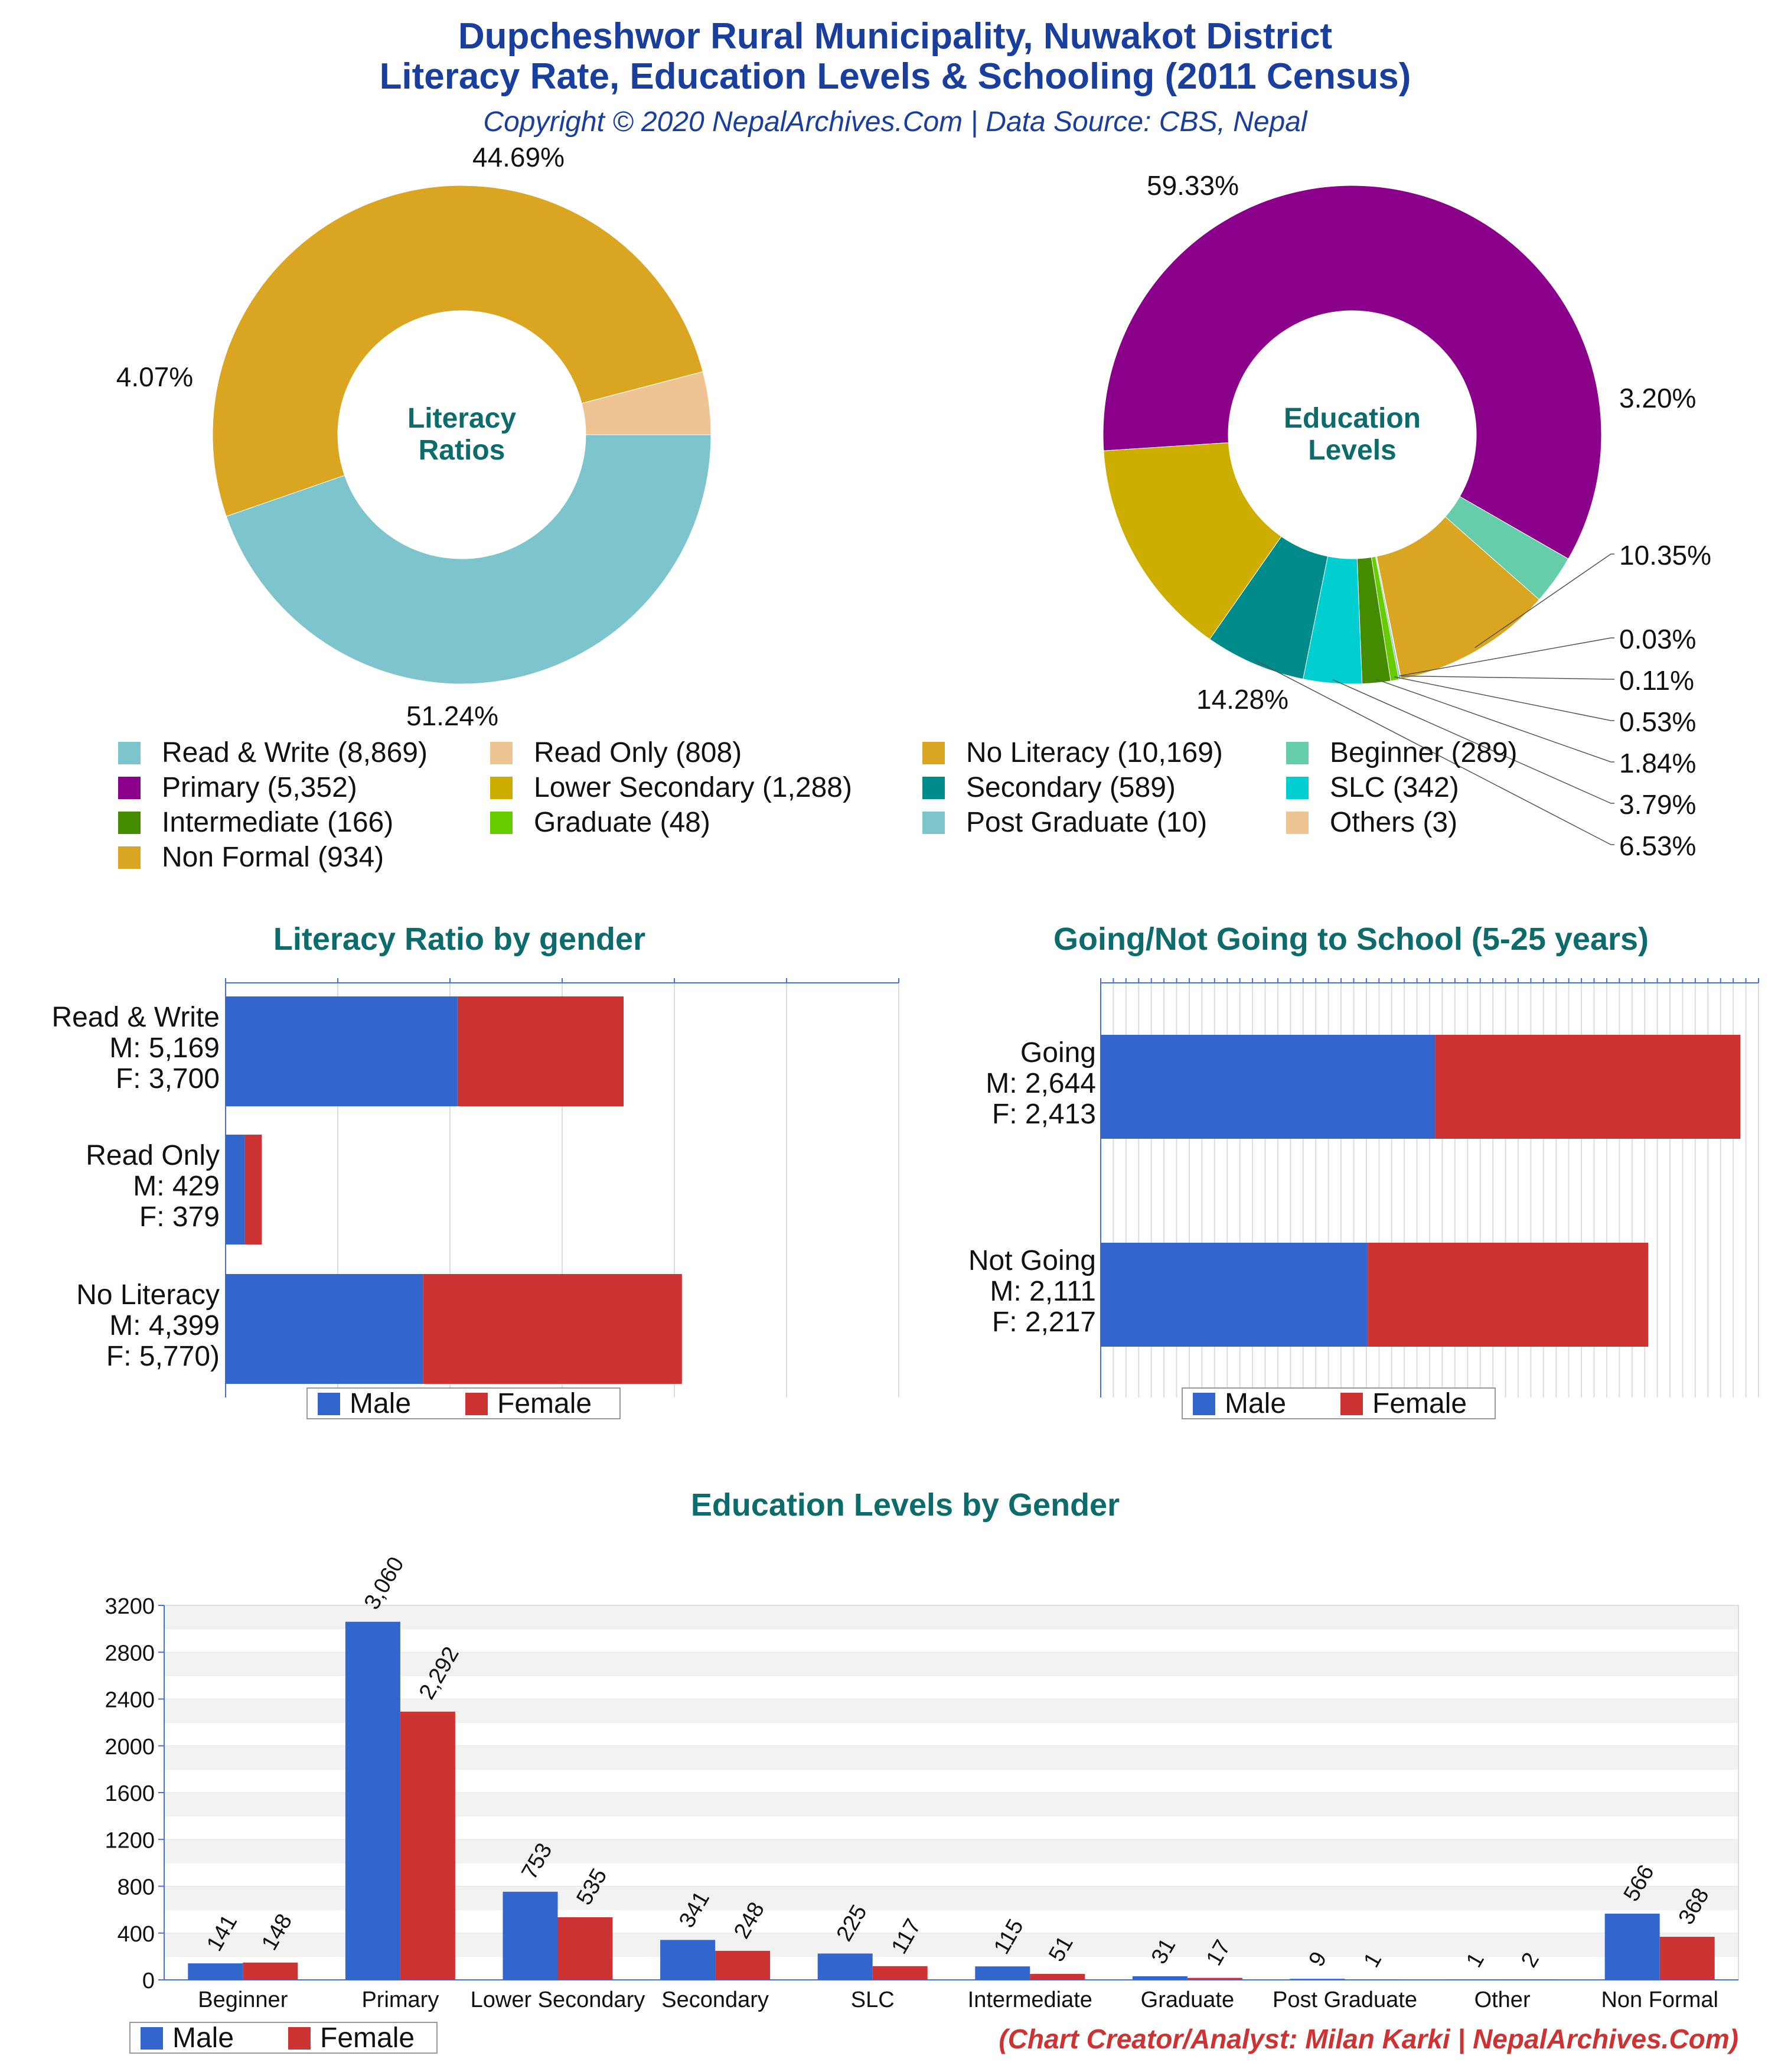 Image resolution: width=1791 pixels, height=2072 pixels. What do you see at coordinates (130, 1606) in the screenshot?
I see `y-tick-label: 3200` at bounding box center [130, 1606].